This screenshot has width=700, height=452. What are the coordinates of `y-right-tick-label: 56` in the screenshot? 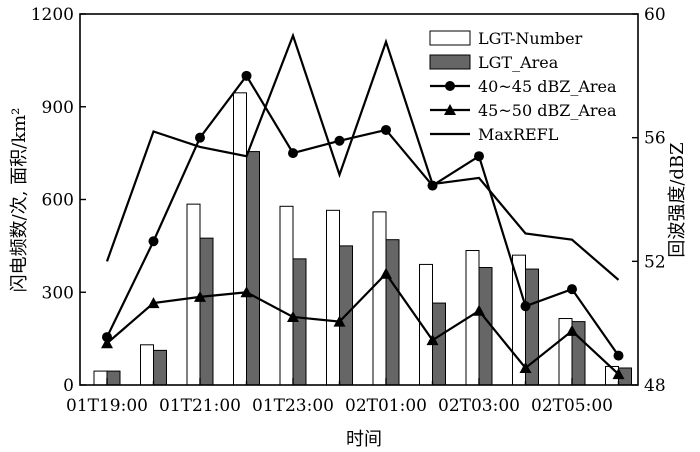 It's located at (655, 139).